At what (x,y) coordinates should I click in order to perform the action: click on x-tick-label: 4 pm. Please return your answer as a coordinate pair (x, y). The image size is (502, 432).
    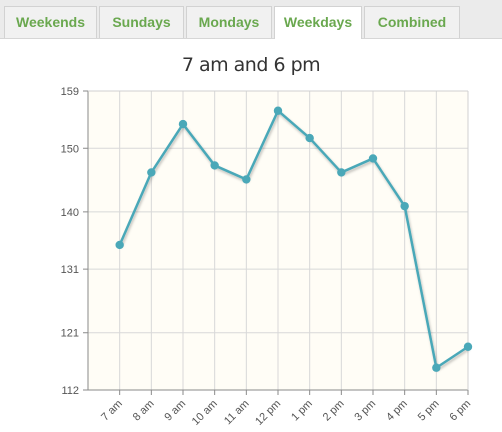
    Looking at the image, I should click on (397, 411).